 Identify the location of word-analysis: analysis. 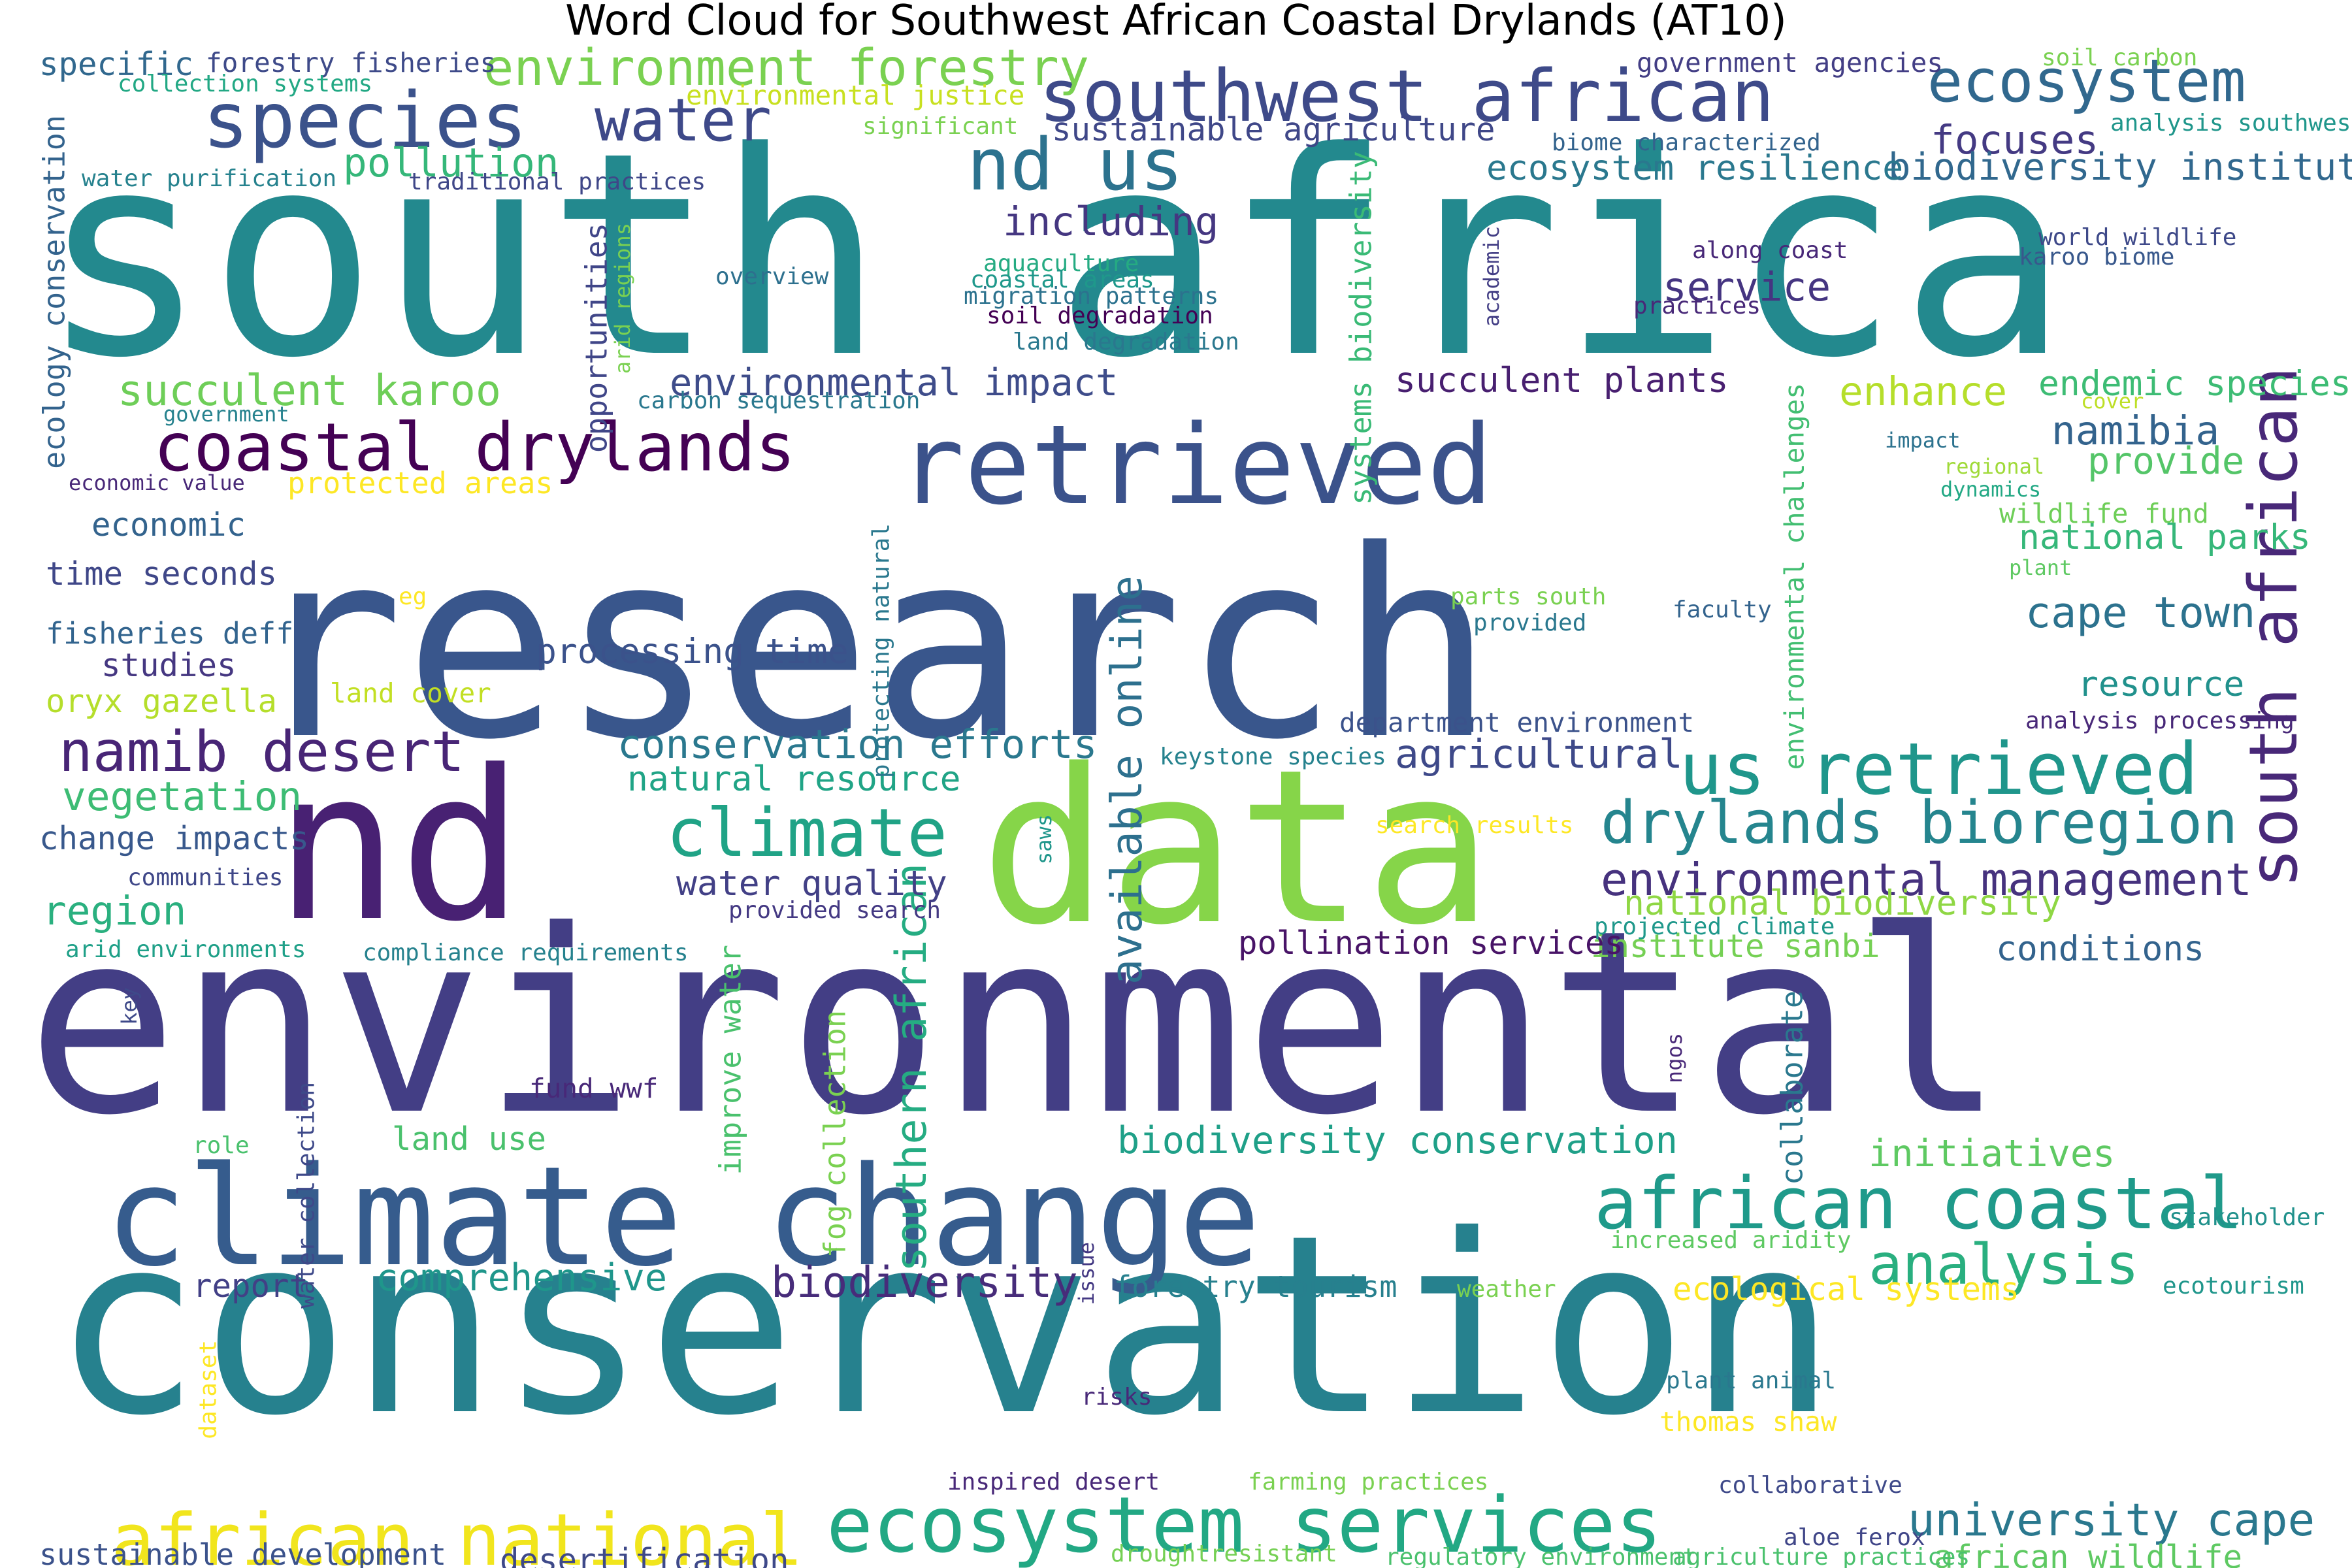
(2004, 1265).